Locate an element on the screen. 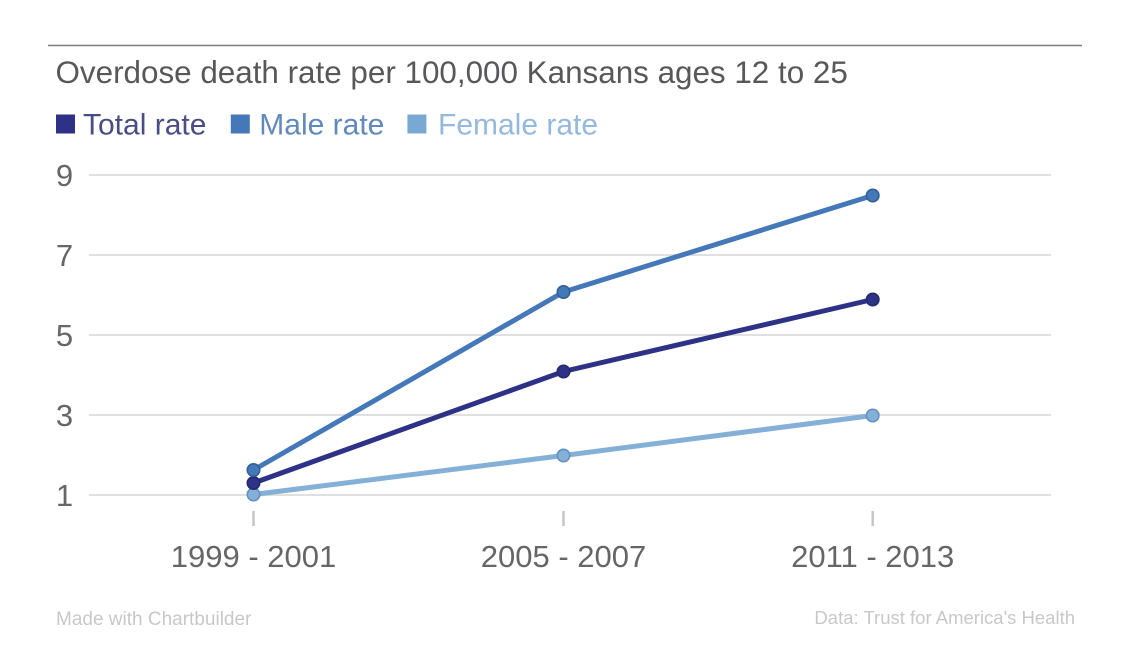 The width and height of the screenshot is (1140, 664). svg-text: 9 is located at coordinates (64, 175).